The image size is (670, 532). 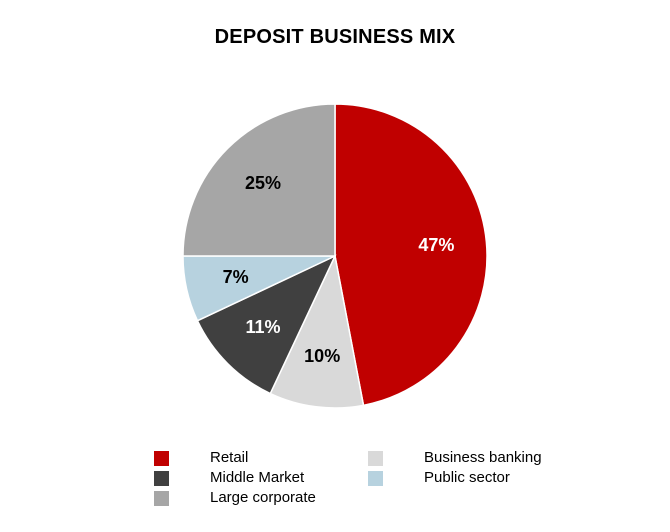 I want to click on pie-slice-retail, so click(x=411, y=255).